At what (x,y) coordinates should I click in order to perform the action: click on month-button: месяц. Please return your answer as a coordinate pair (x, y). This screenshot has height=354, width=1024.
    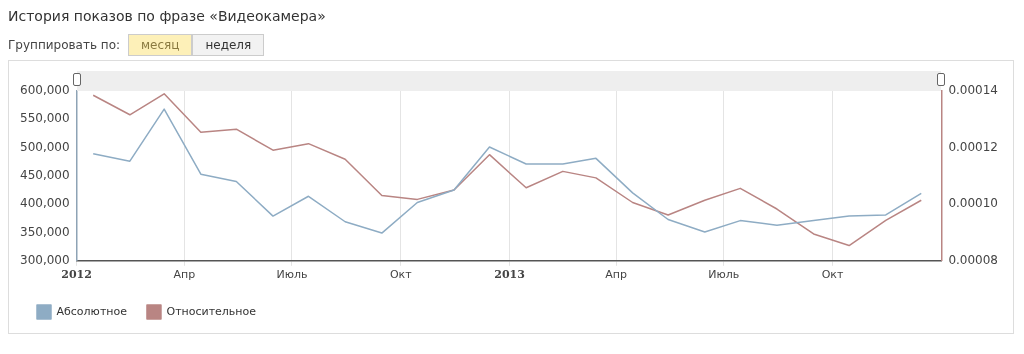
    Looking at the image, I should click on (160, 45).